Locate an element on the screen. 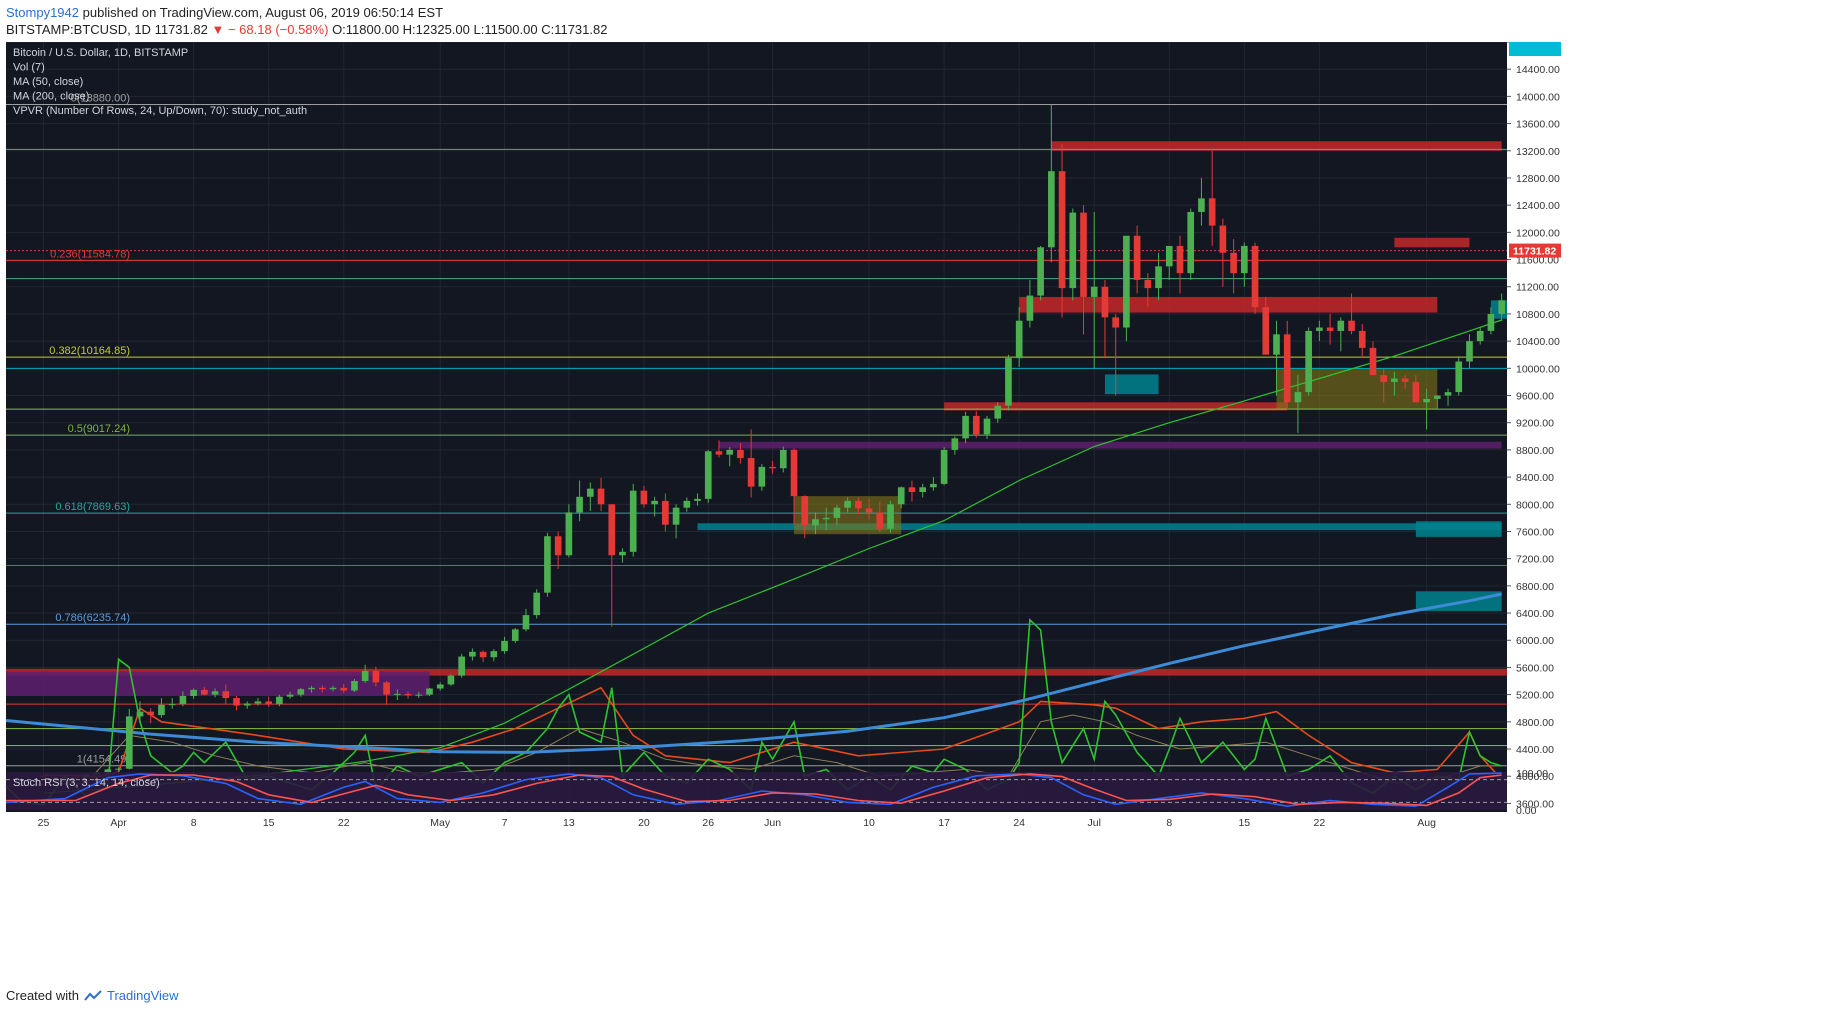 The height and width of the screenshot is (1013, 1840). created-with-label: Created with is located at coordinates (42, 995).